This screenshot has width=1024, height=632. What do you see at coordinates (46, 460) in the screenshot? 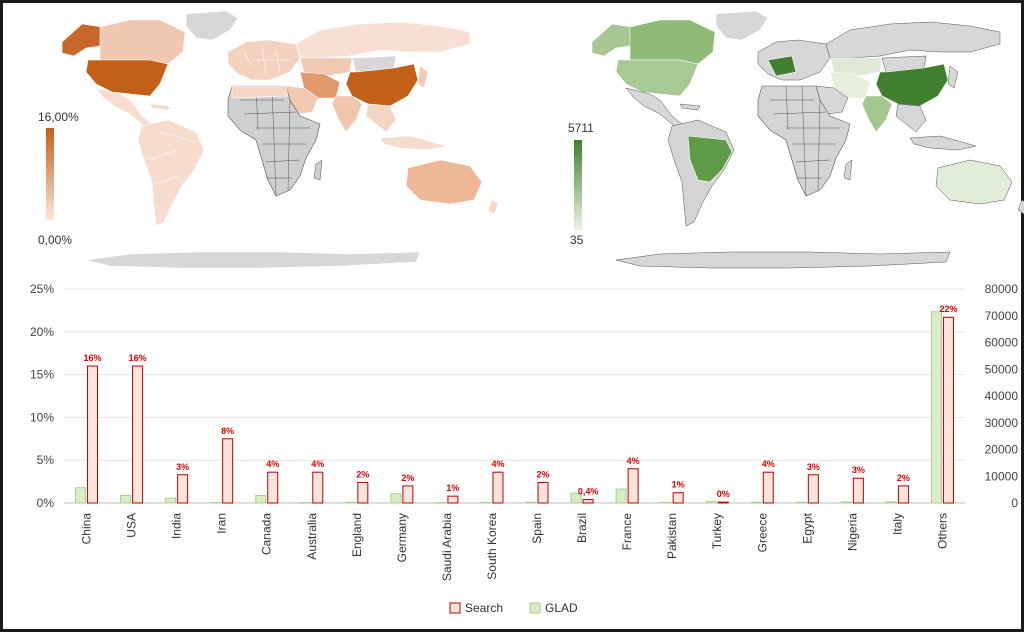
I see `left-tick-label: 5%` at bounding box center [46, 460].